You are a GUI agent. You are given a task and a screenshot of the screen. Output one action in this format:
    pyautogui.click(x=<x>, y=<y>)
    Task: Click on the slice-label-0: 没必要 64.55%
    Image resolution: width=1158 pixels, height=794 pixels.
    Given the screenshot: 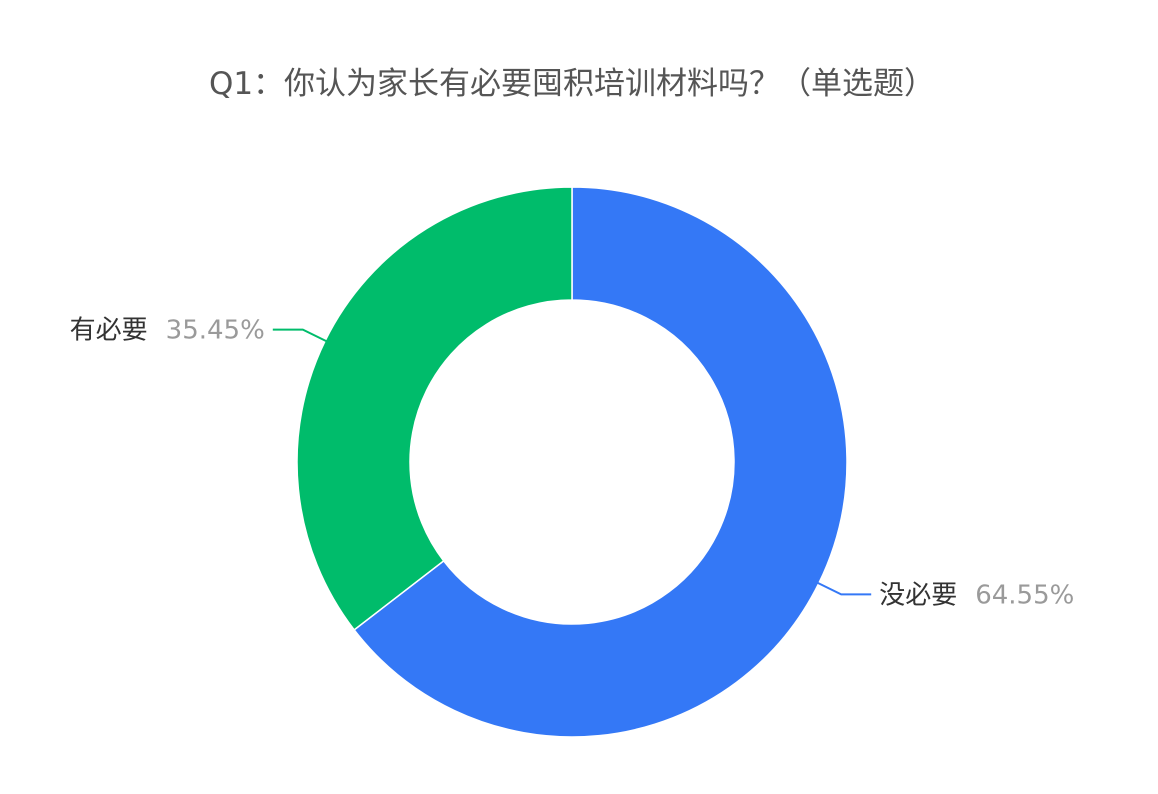 What is the action you would take?
    pyautogui.click(x=976, y=595)
    